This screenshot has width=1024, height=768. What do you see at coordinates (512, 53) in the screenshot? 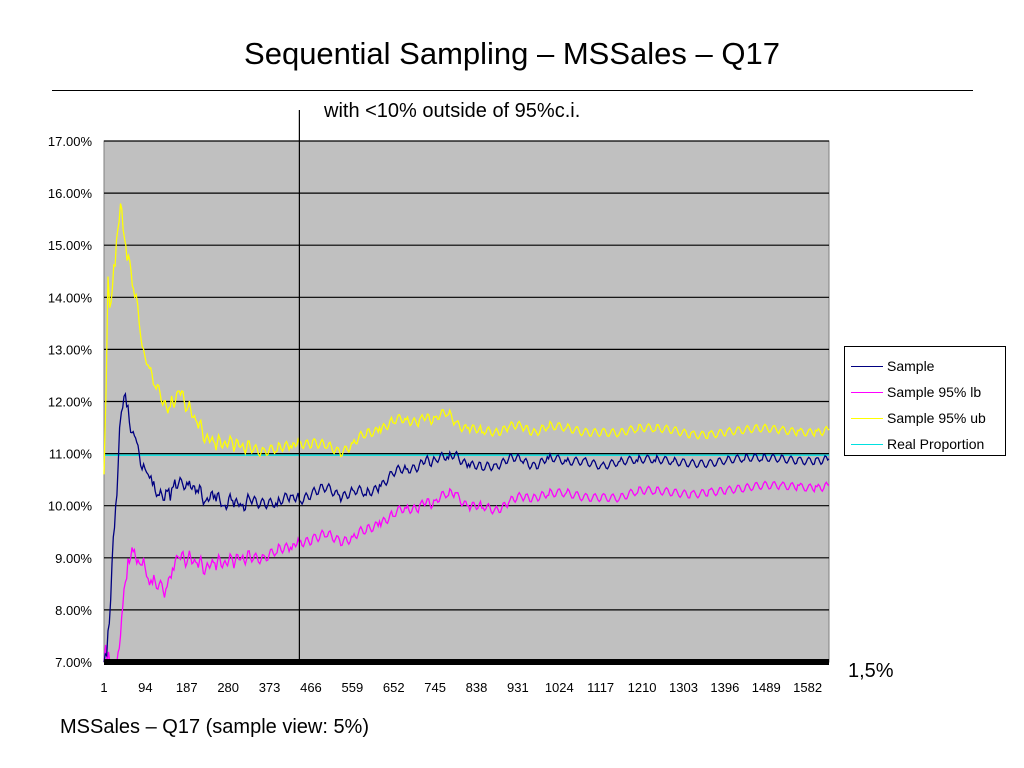
I see `slide-title: Sequential Sampling – MSSales – Q17` at bounding box center [512, 53].